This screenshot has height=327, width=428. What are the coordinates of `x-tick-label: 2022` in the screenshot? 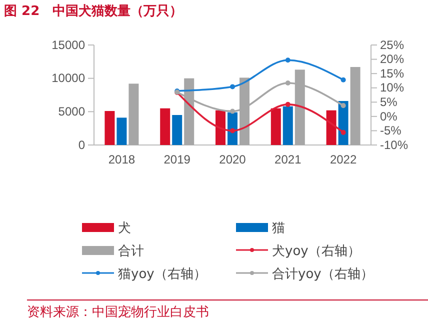 It's located at (343, 159).